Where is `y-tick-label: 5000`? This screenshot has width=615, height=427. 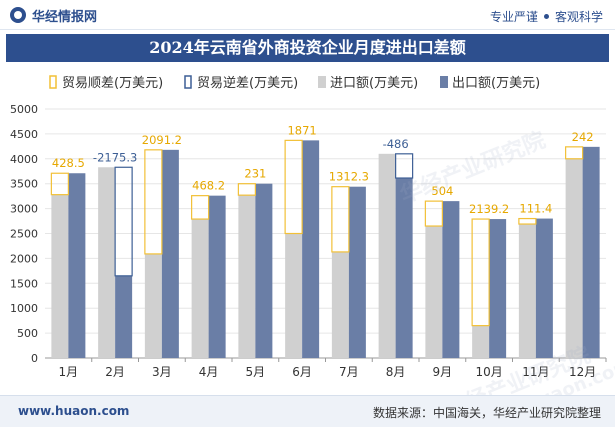
y-tick-label: 5000 is located at coordinates (24, 109).